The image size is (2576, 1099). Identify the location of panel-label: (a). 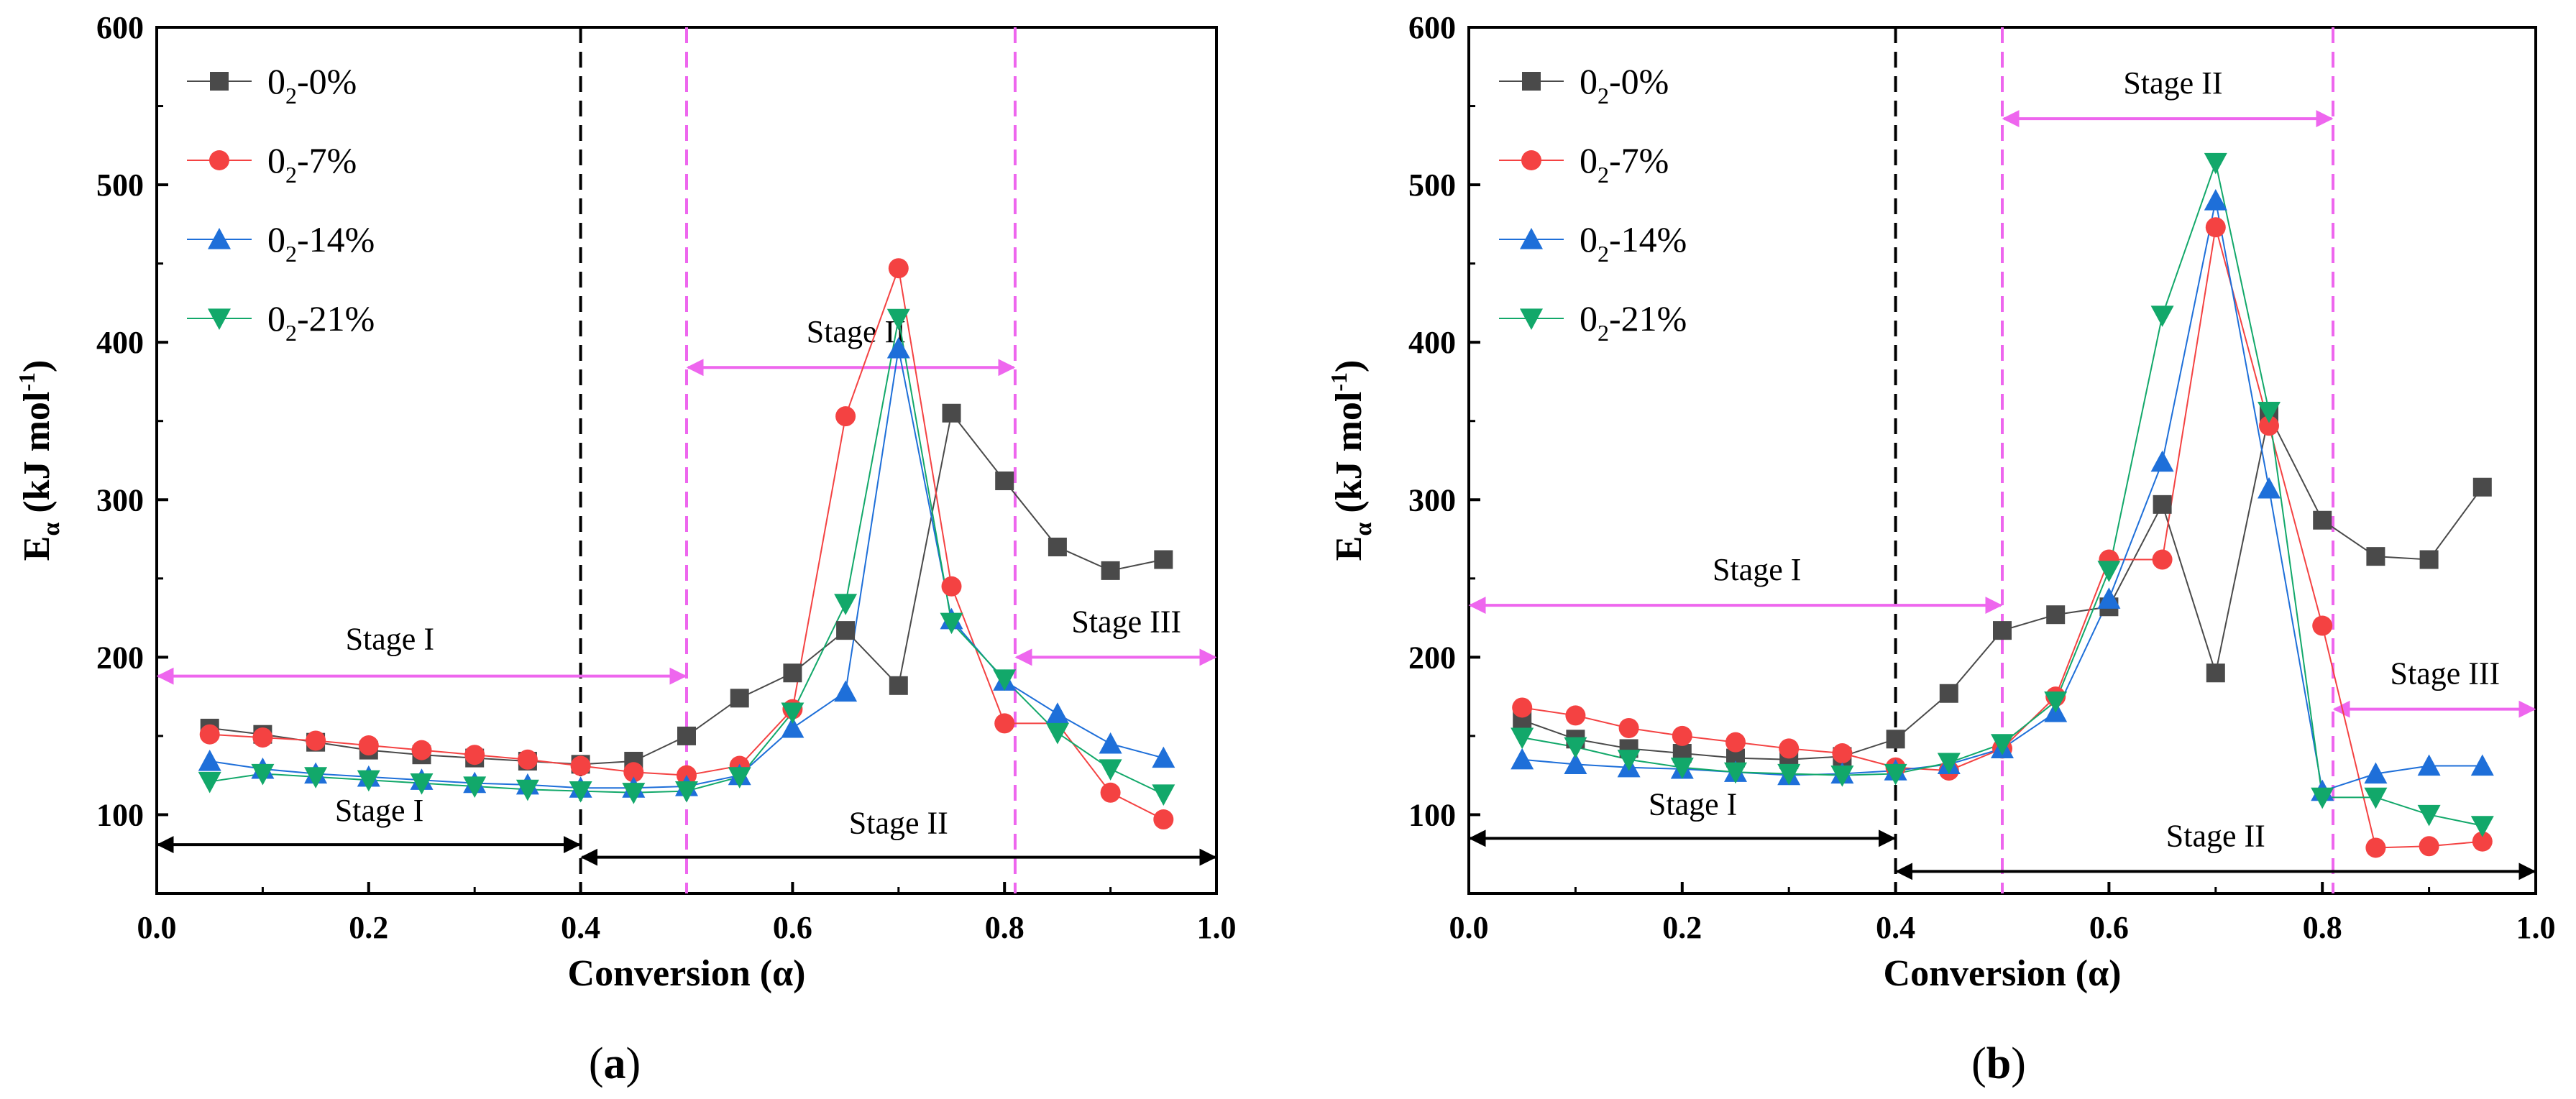
(615, 1063).